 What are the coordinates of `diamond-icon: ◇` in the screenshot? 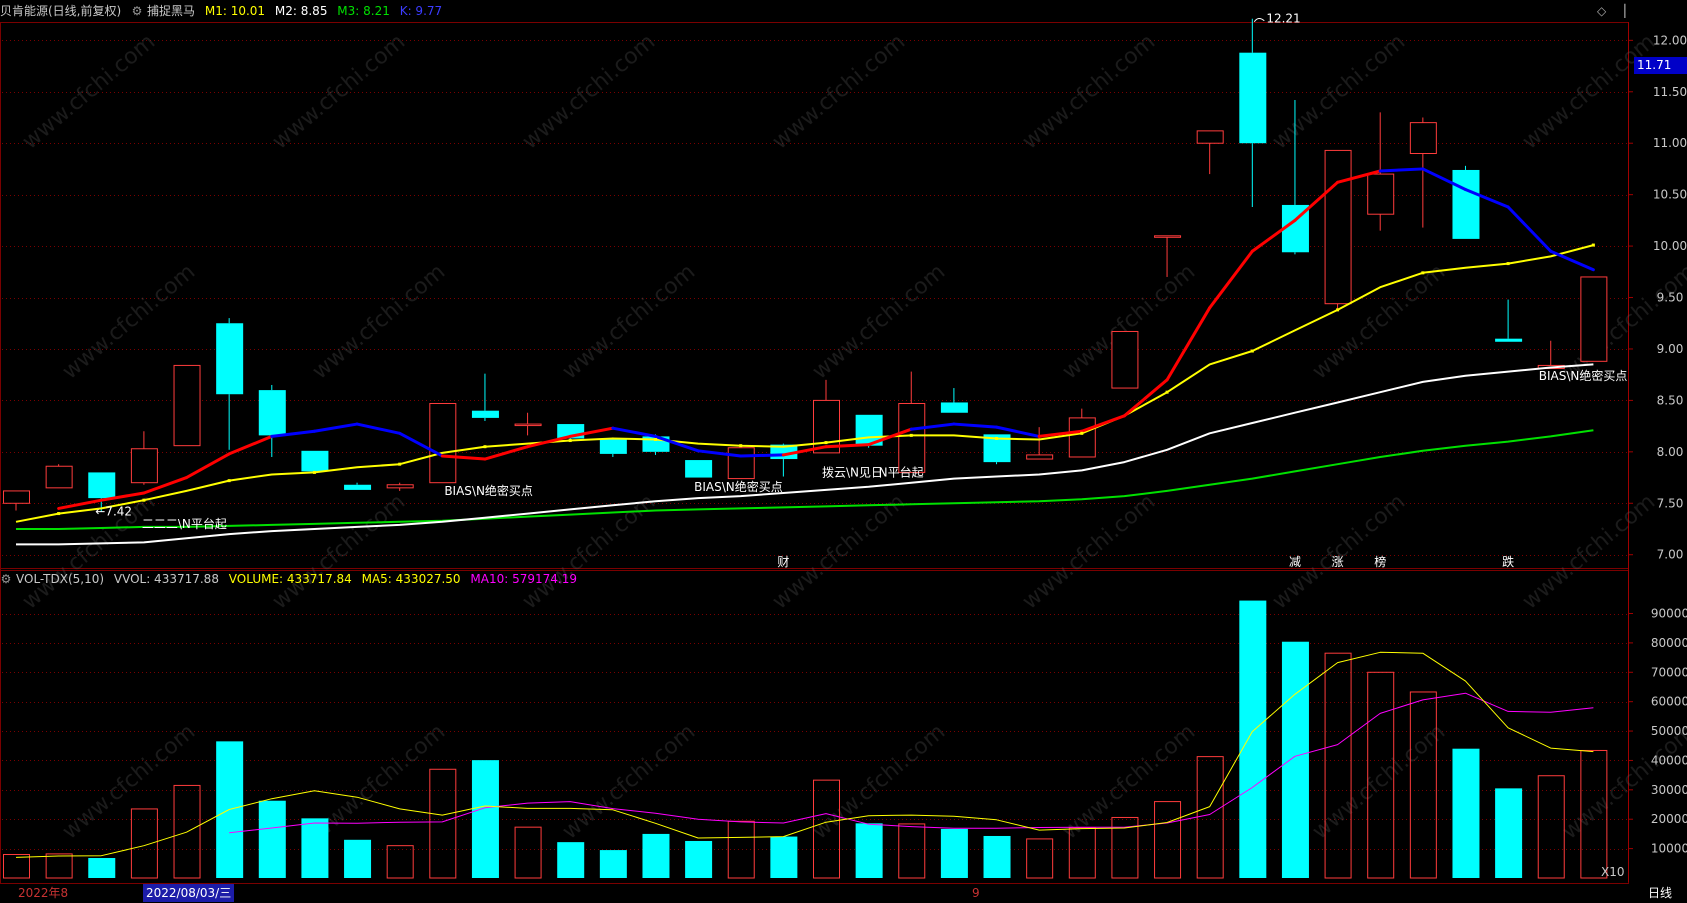 It's located at (1602, 11).